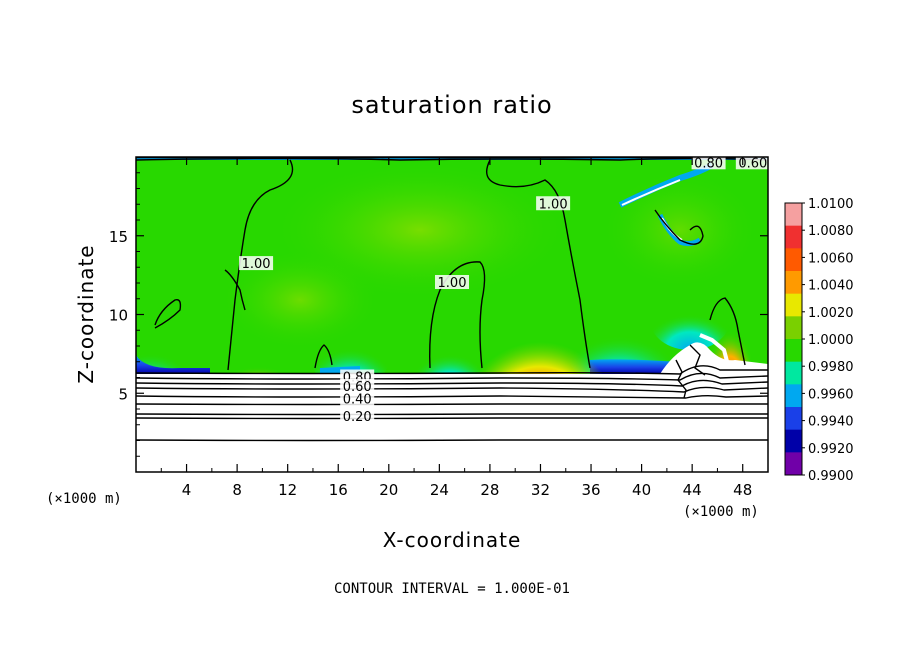 The image size is (904, 654). What do you see at coordinates (86, 313) in the screenshot?
I see `y-axis-label: Z-coordinate` at bounding box center [86, 313].